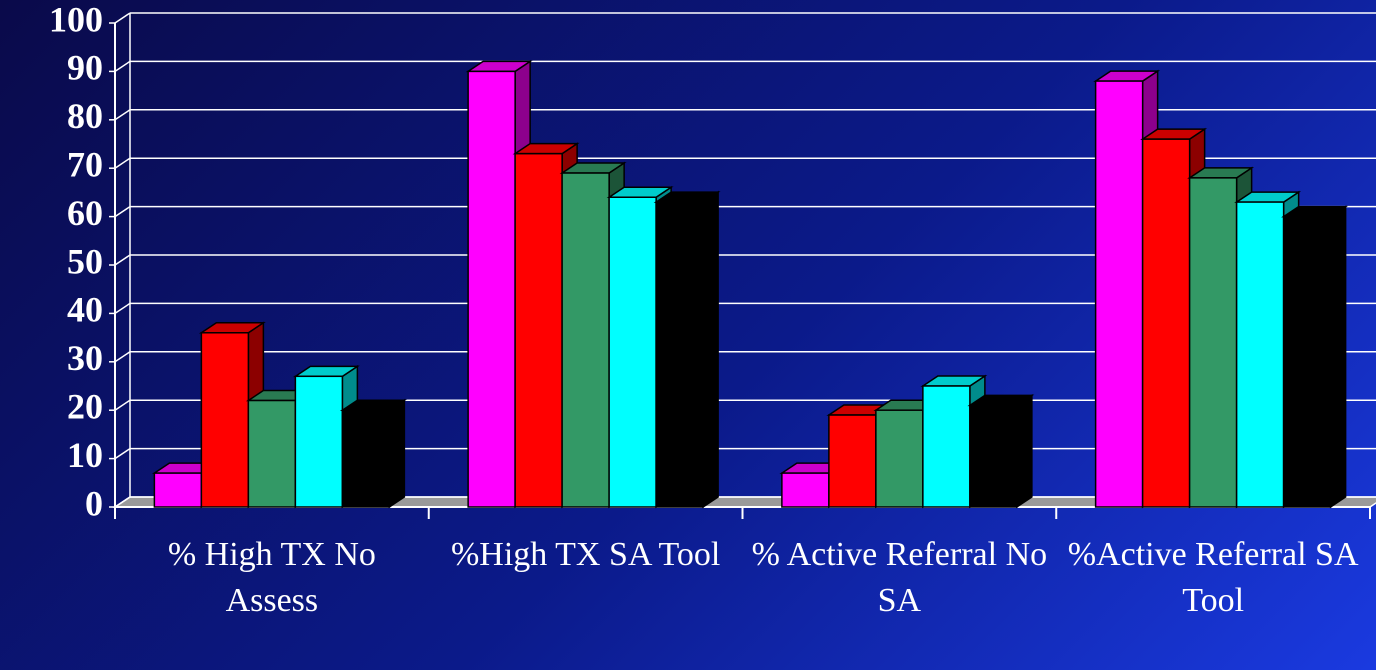 The height and width of the screenshot is (670, 1376). I want to click on y-tick-label: 60, so click(85, 213).